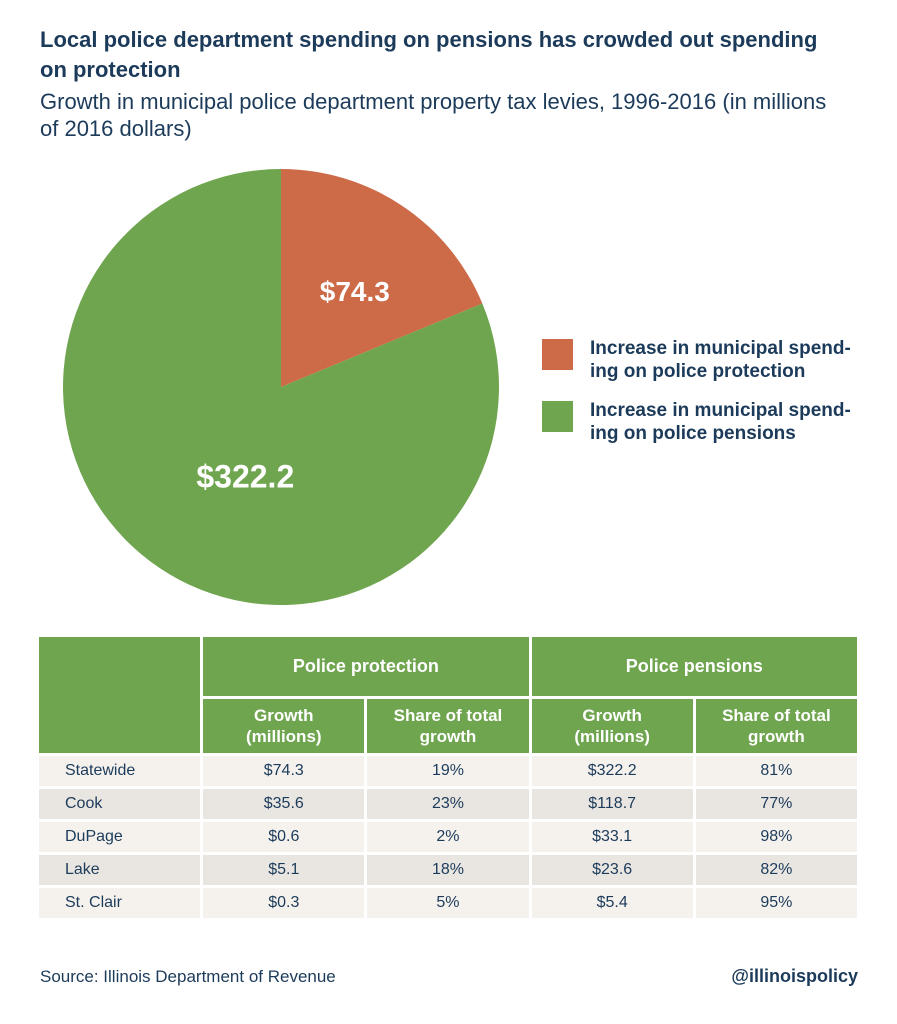 This screenshot has height=1024, width=897. I want to click on table-row-dupage: DuPage $0.6 2% $33.1 98%, so click(448, 837).